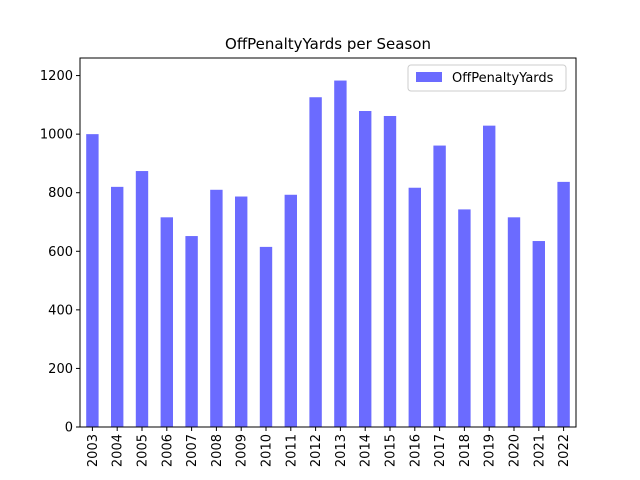  Describe the element at coordinates (415, 450) in the screenshot. I see `x-tick-label: 2016` at that location.